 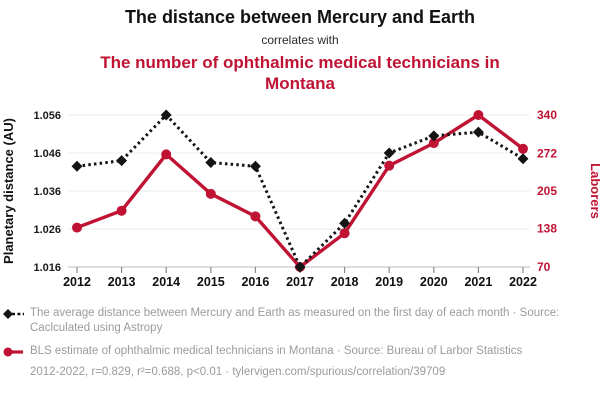 I want to click on red-circle-marker-icon, so click(x=13, y=352).